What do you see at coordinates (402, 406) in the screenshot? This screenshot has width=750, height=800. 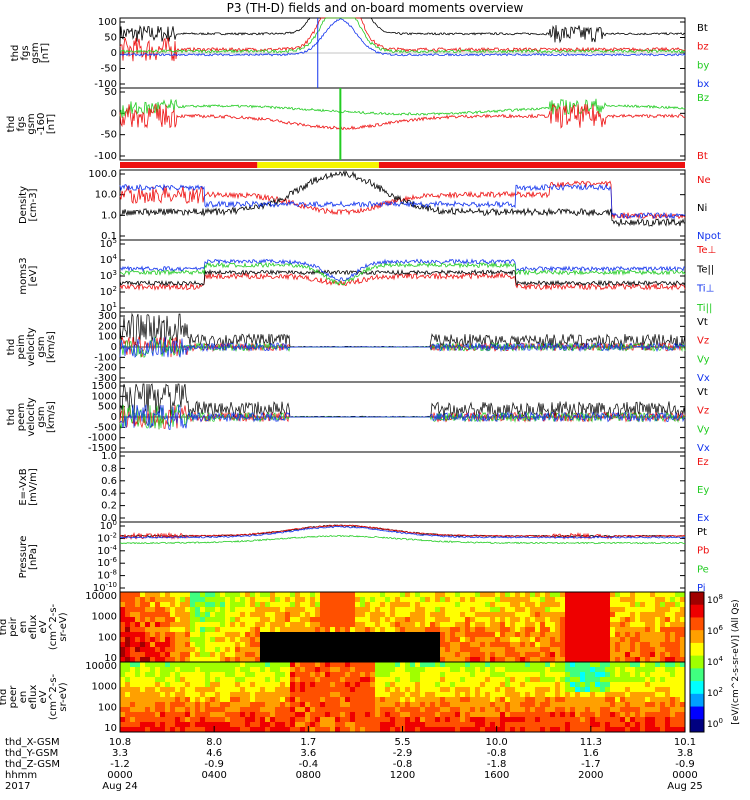 I see `velocity-series` at bounding box center [402, 406].